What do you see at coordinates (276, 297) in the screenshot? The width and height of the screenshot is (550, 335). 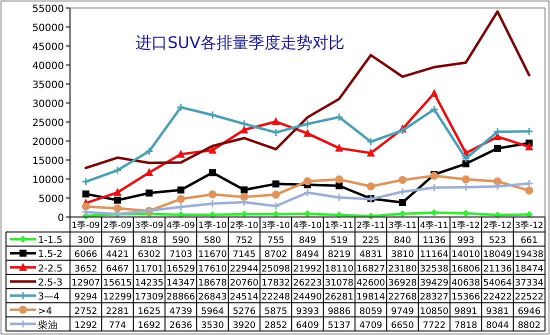 I see `data-label: 22248` at bounding box center [276, 297].